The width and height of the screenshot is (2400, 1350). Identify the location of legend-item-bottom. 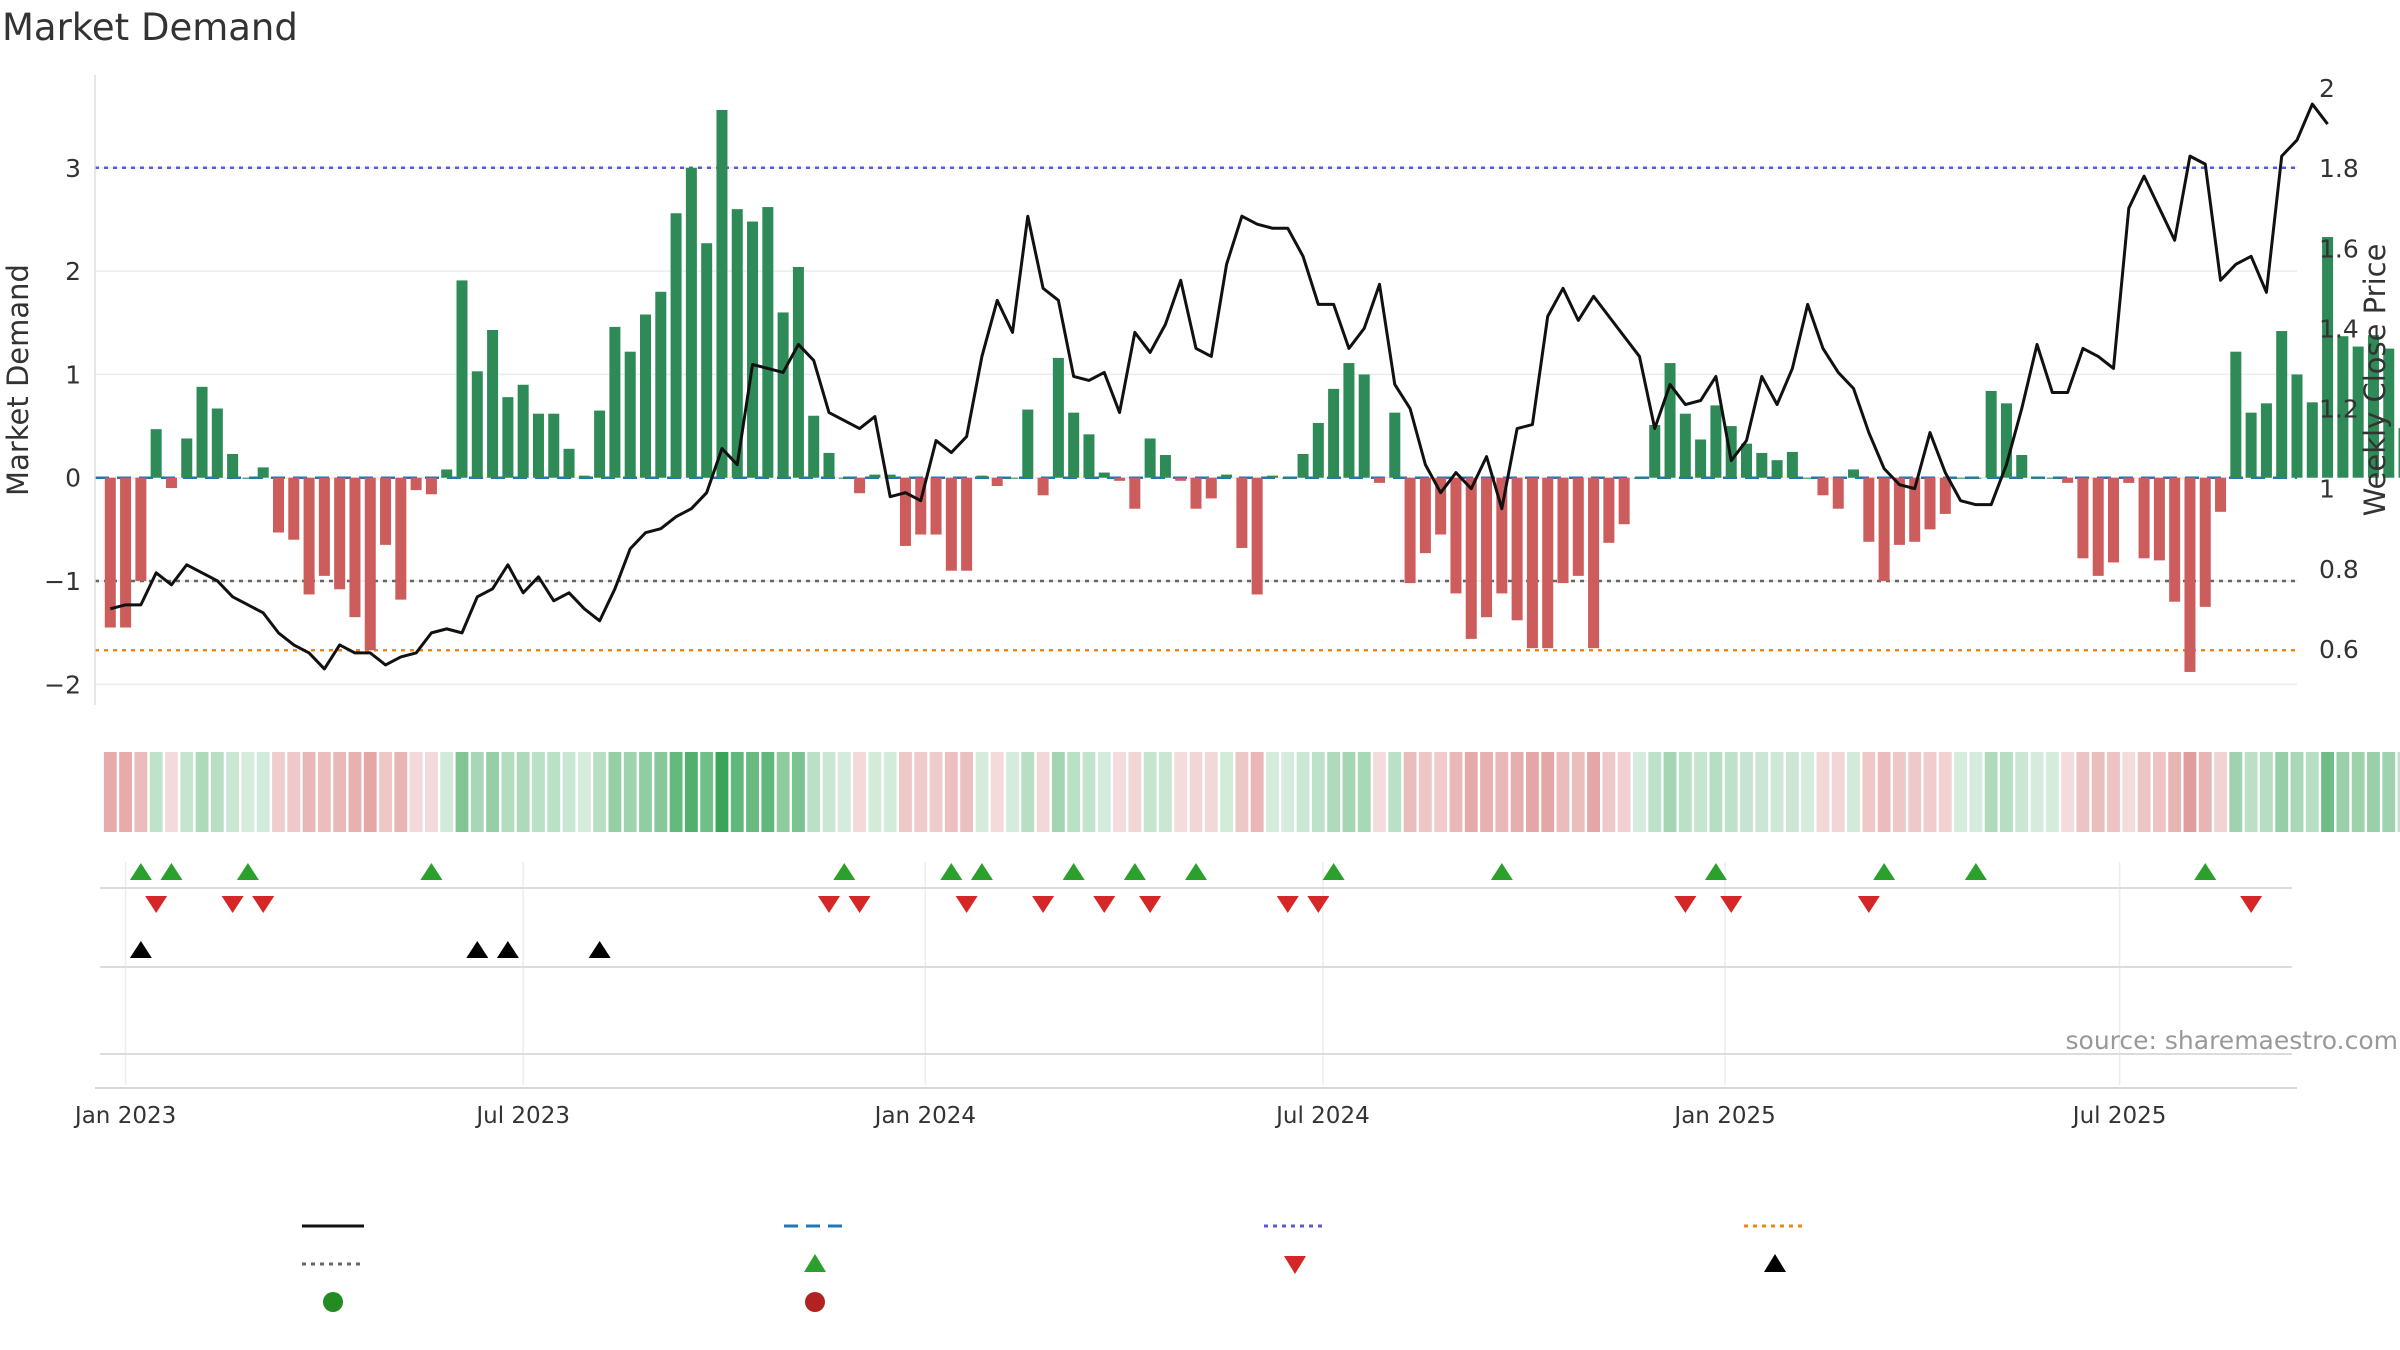
(1782, 1226).